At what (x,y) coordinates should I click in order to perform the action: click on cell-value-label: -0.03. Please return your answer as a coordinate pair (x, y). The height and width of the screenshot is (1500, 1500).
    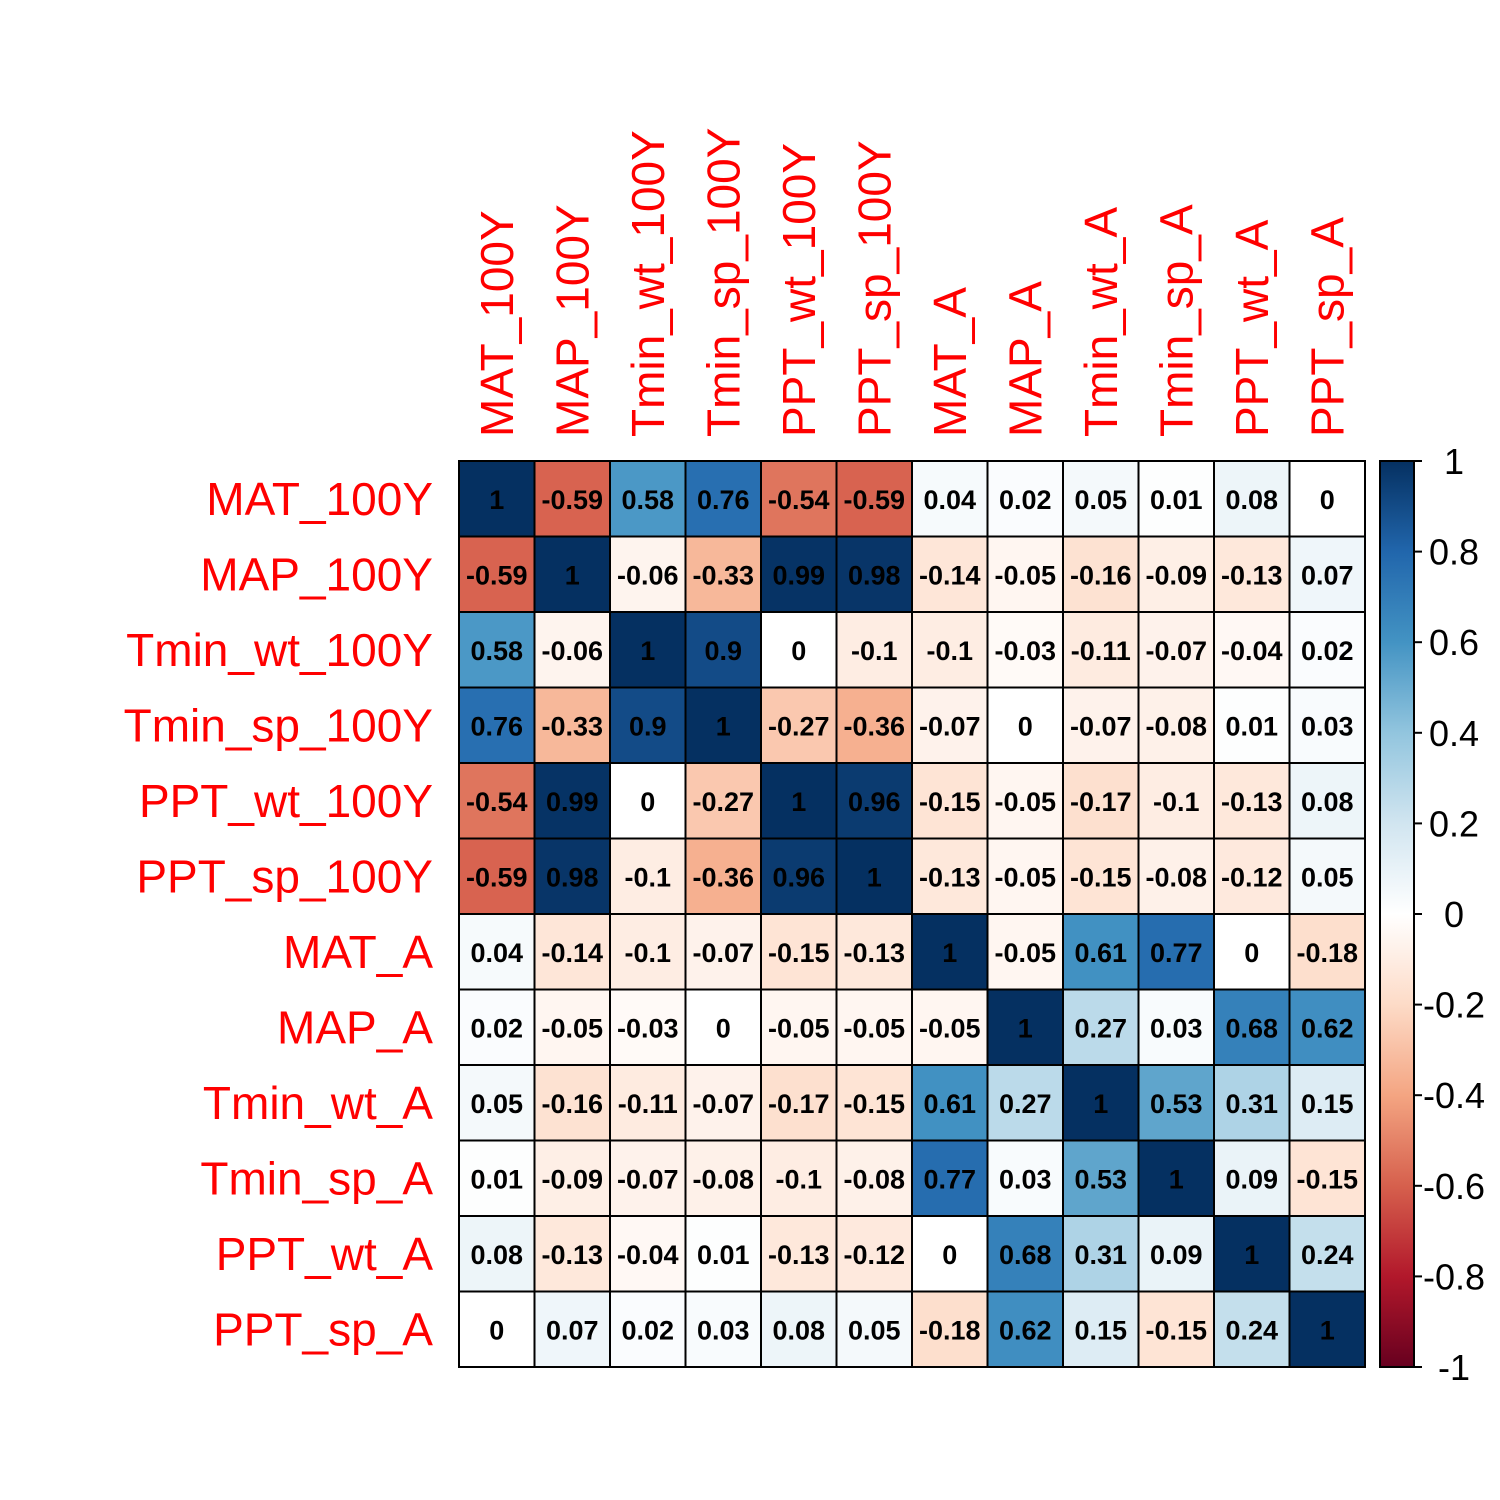
    Looking at the image, I should click on (648, 1028).